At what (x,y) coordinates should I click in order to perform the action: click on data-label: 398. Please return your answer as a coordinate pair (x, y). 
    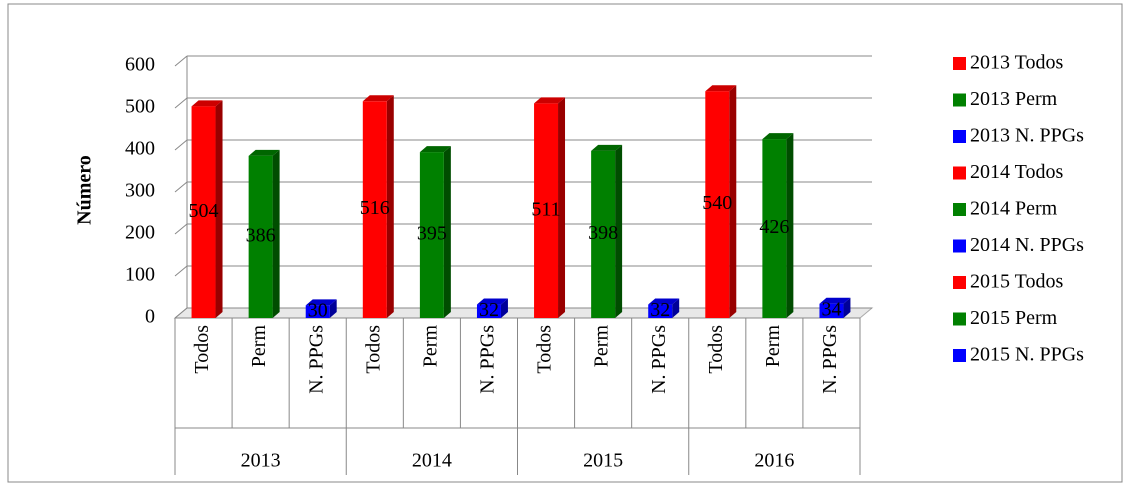
    Looking at the image, I should click on (603, 233).